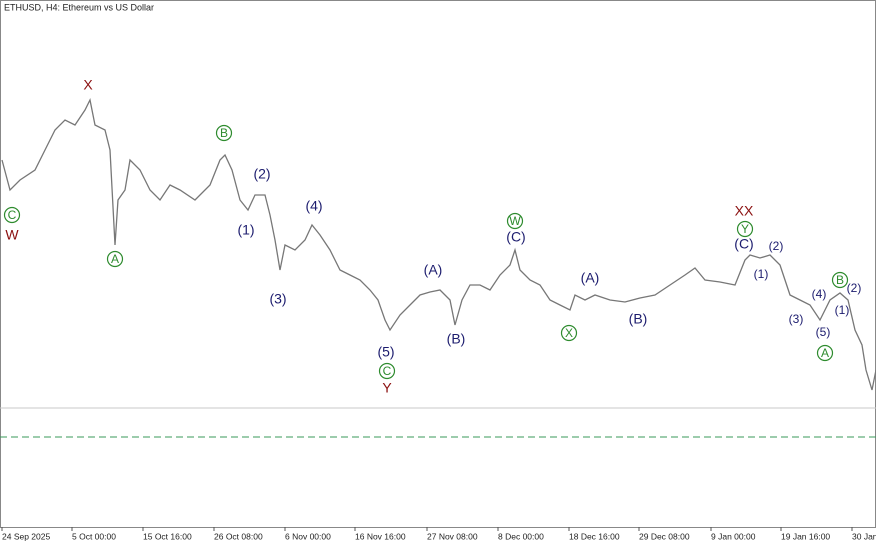 The height and width of the screenshot is (545, 876). What do you see at coordinates (380, 536) in the screenshot?
I see `x-tick-label: 16 Nov 16:00` at bounding box center [380, 536].